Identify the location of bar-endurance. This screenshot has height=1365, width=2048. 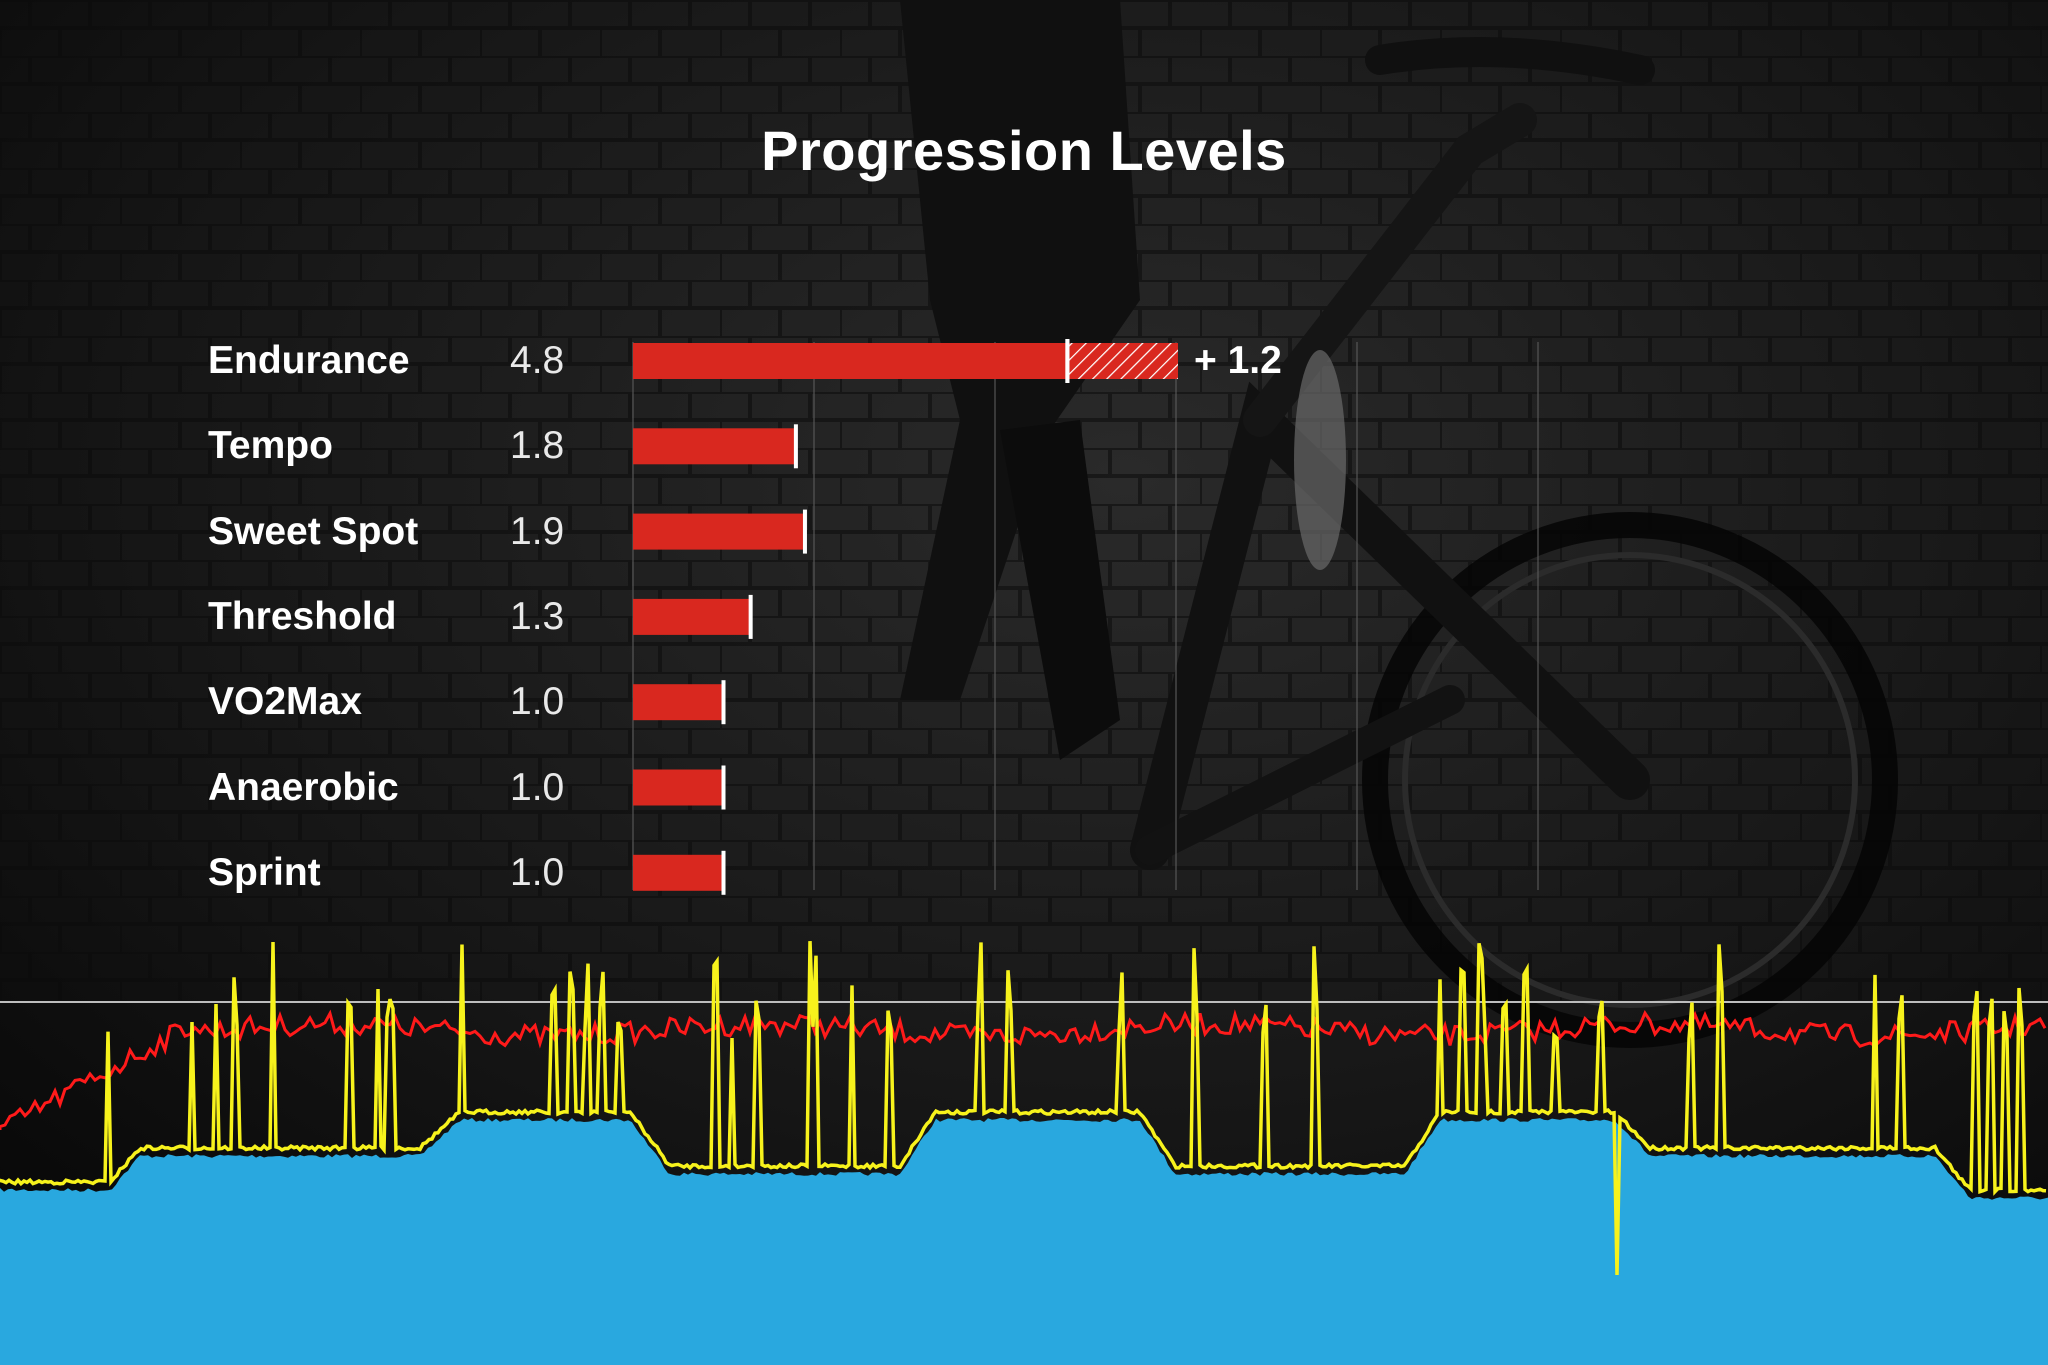
(850, 361).